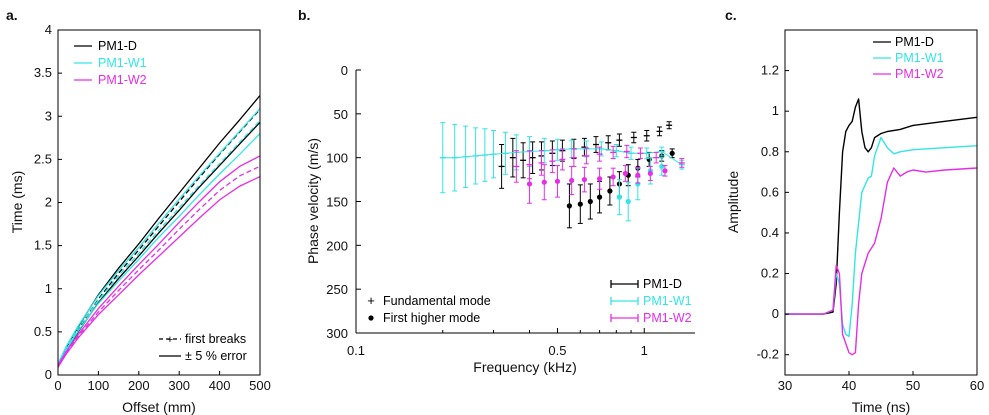  What do you see at coordinates (48, 288) in the screenshot?
I see `panel-a-ytick-label: 1` at bounding box center [48, 288].